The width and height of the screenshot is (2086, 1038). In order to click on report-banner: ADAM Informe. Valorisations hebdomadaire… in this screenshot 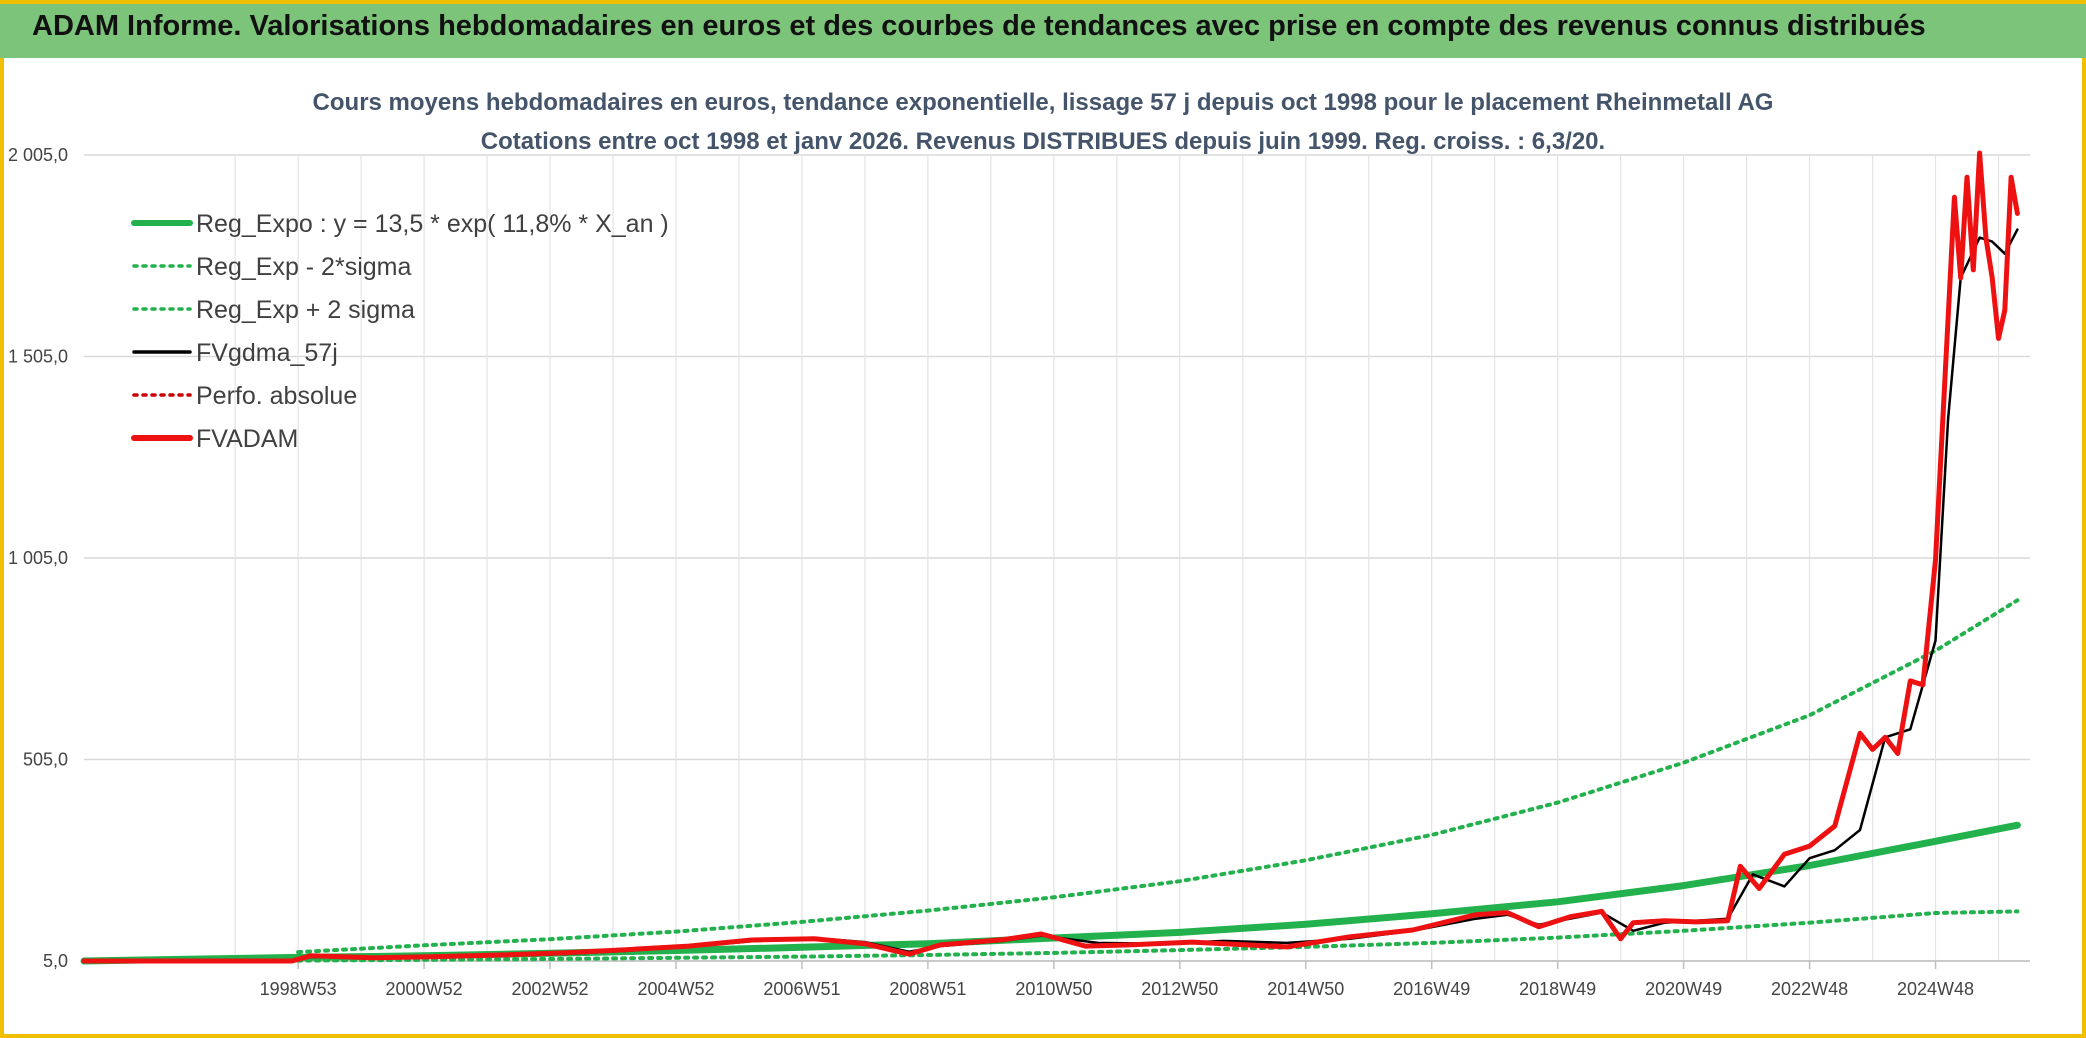, I will do `click(1043, 29)`.